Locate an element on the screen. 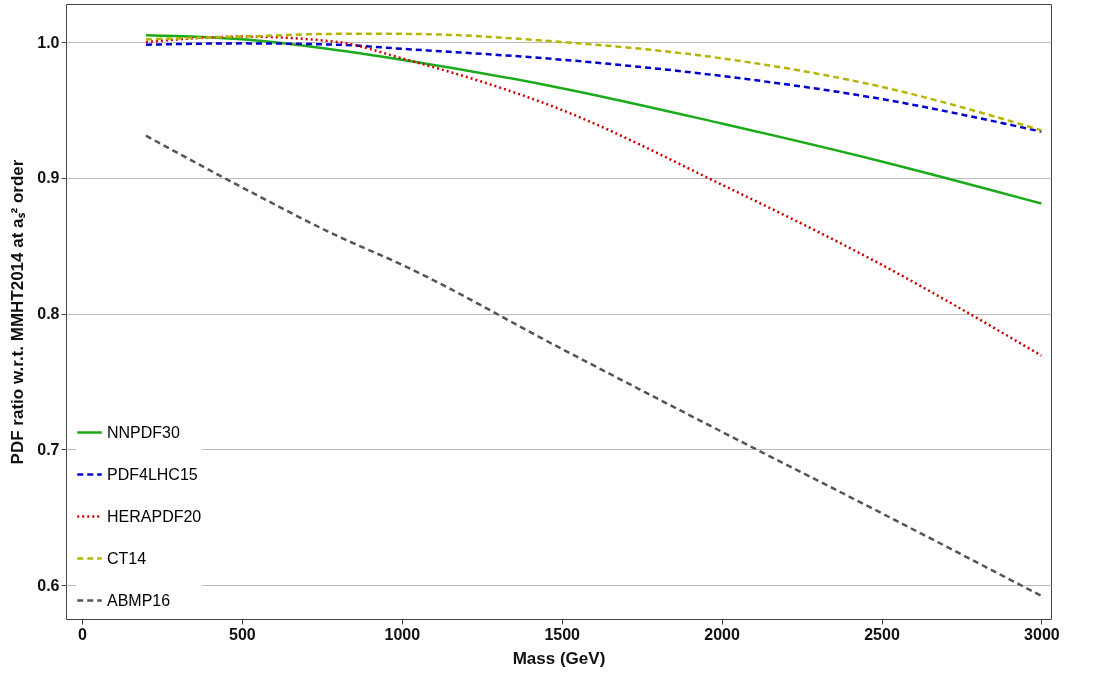  legend-label: ABMP16 is located at coordinates (139, 600).